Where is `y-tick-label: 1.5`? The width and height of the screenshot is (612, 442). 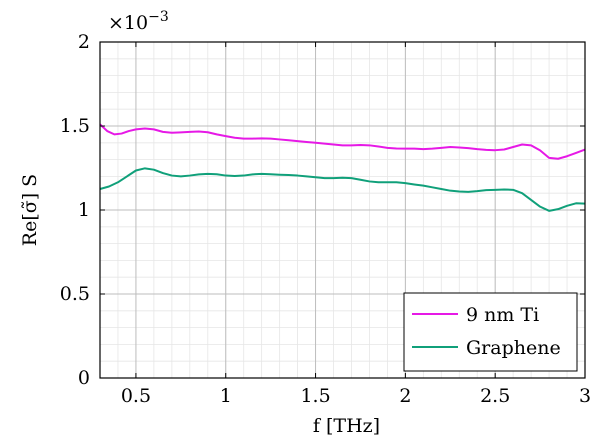
y-tick-label: 1.5 is located at coordinates (75, 126).